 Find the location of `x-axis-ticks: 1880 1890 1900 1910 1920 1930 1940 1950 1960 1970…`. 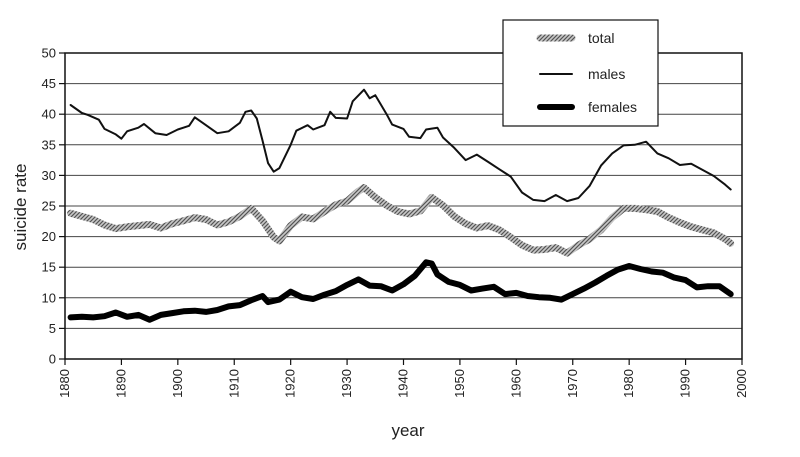

x-axis-ticks: 1880 1890 1900 1910 1920 1930 1940 1950 1960 1970… is located at coordinates (403, 378).